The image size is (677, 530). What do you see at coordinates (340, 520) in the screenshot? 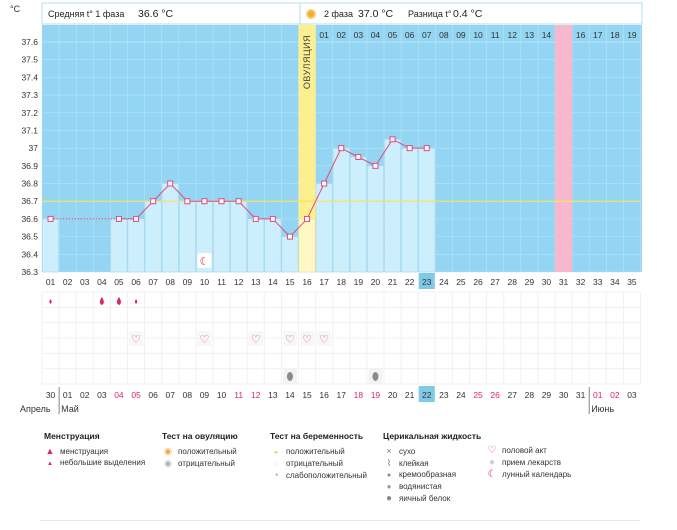
I see `bottom-divider` at bounding box center [340, 520].